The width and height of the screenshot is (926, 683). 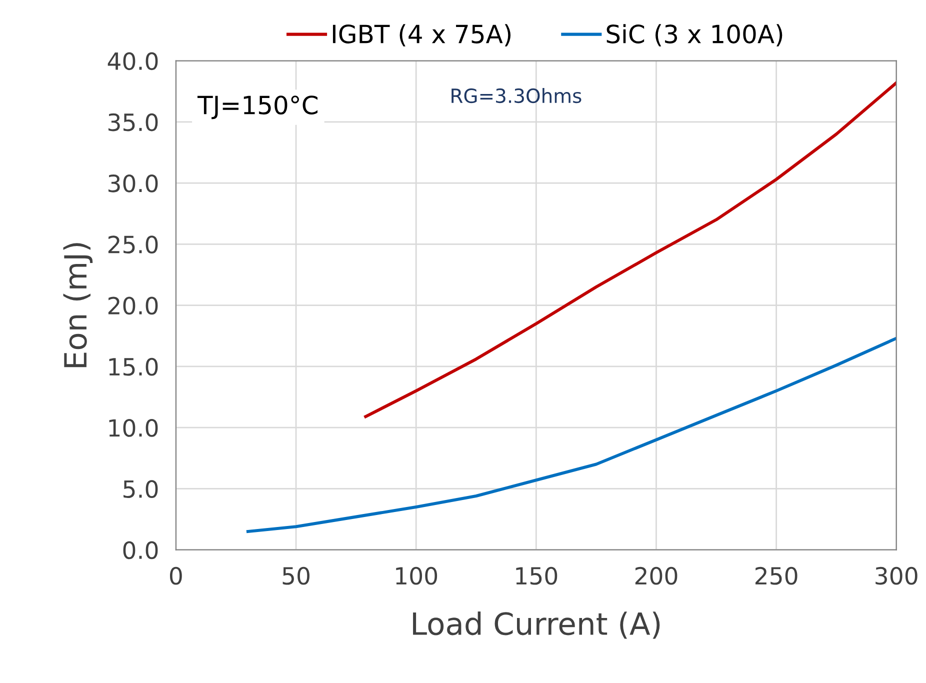 What do you see at coordinates (694, 35) in the screenshot?
I see `legend-label: SiC (3 x 100A)` at bounding box center [694, 35].